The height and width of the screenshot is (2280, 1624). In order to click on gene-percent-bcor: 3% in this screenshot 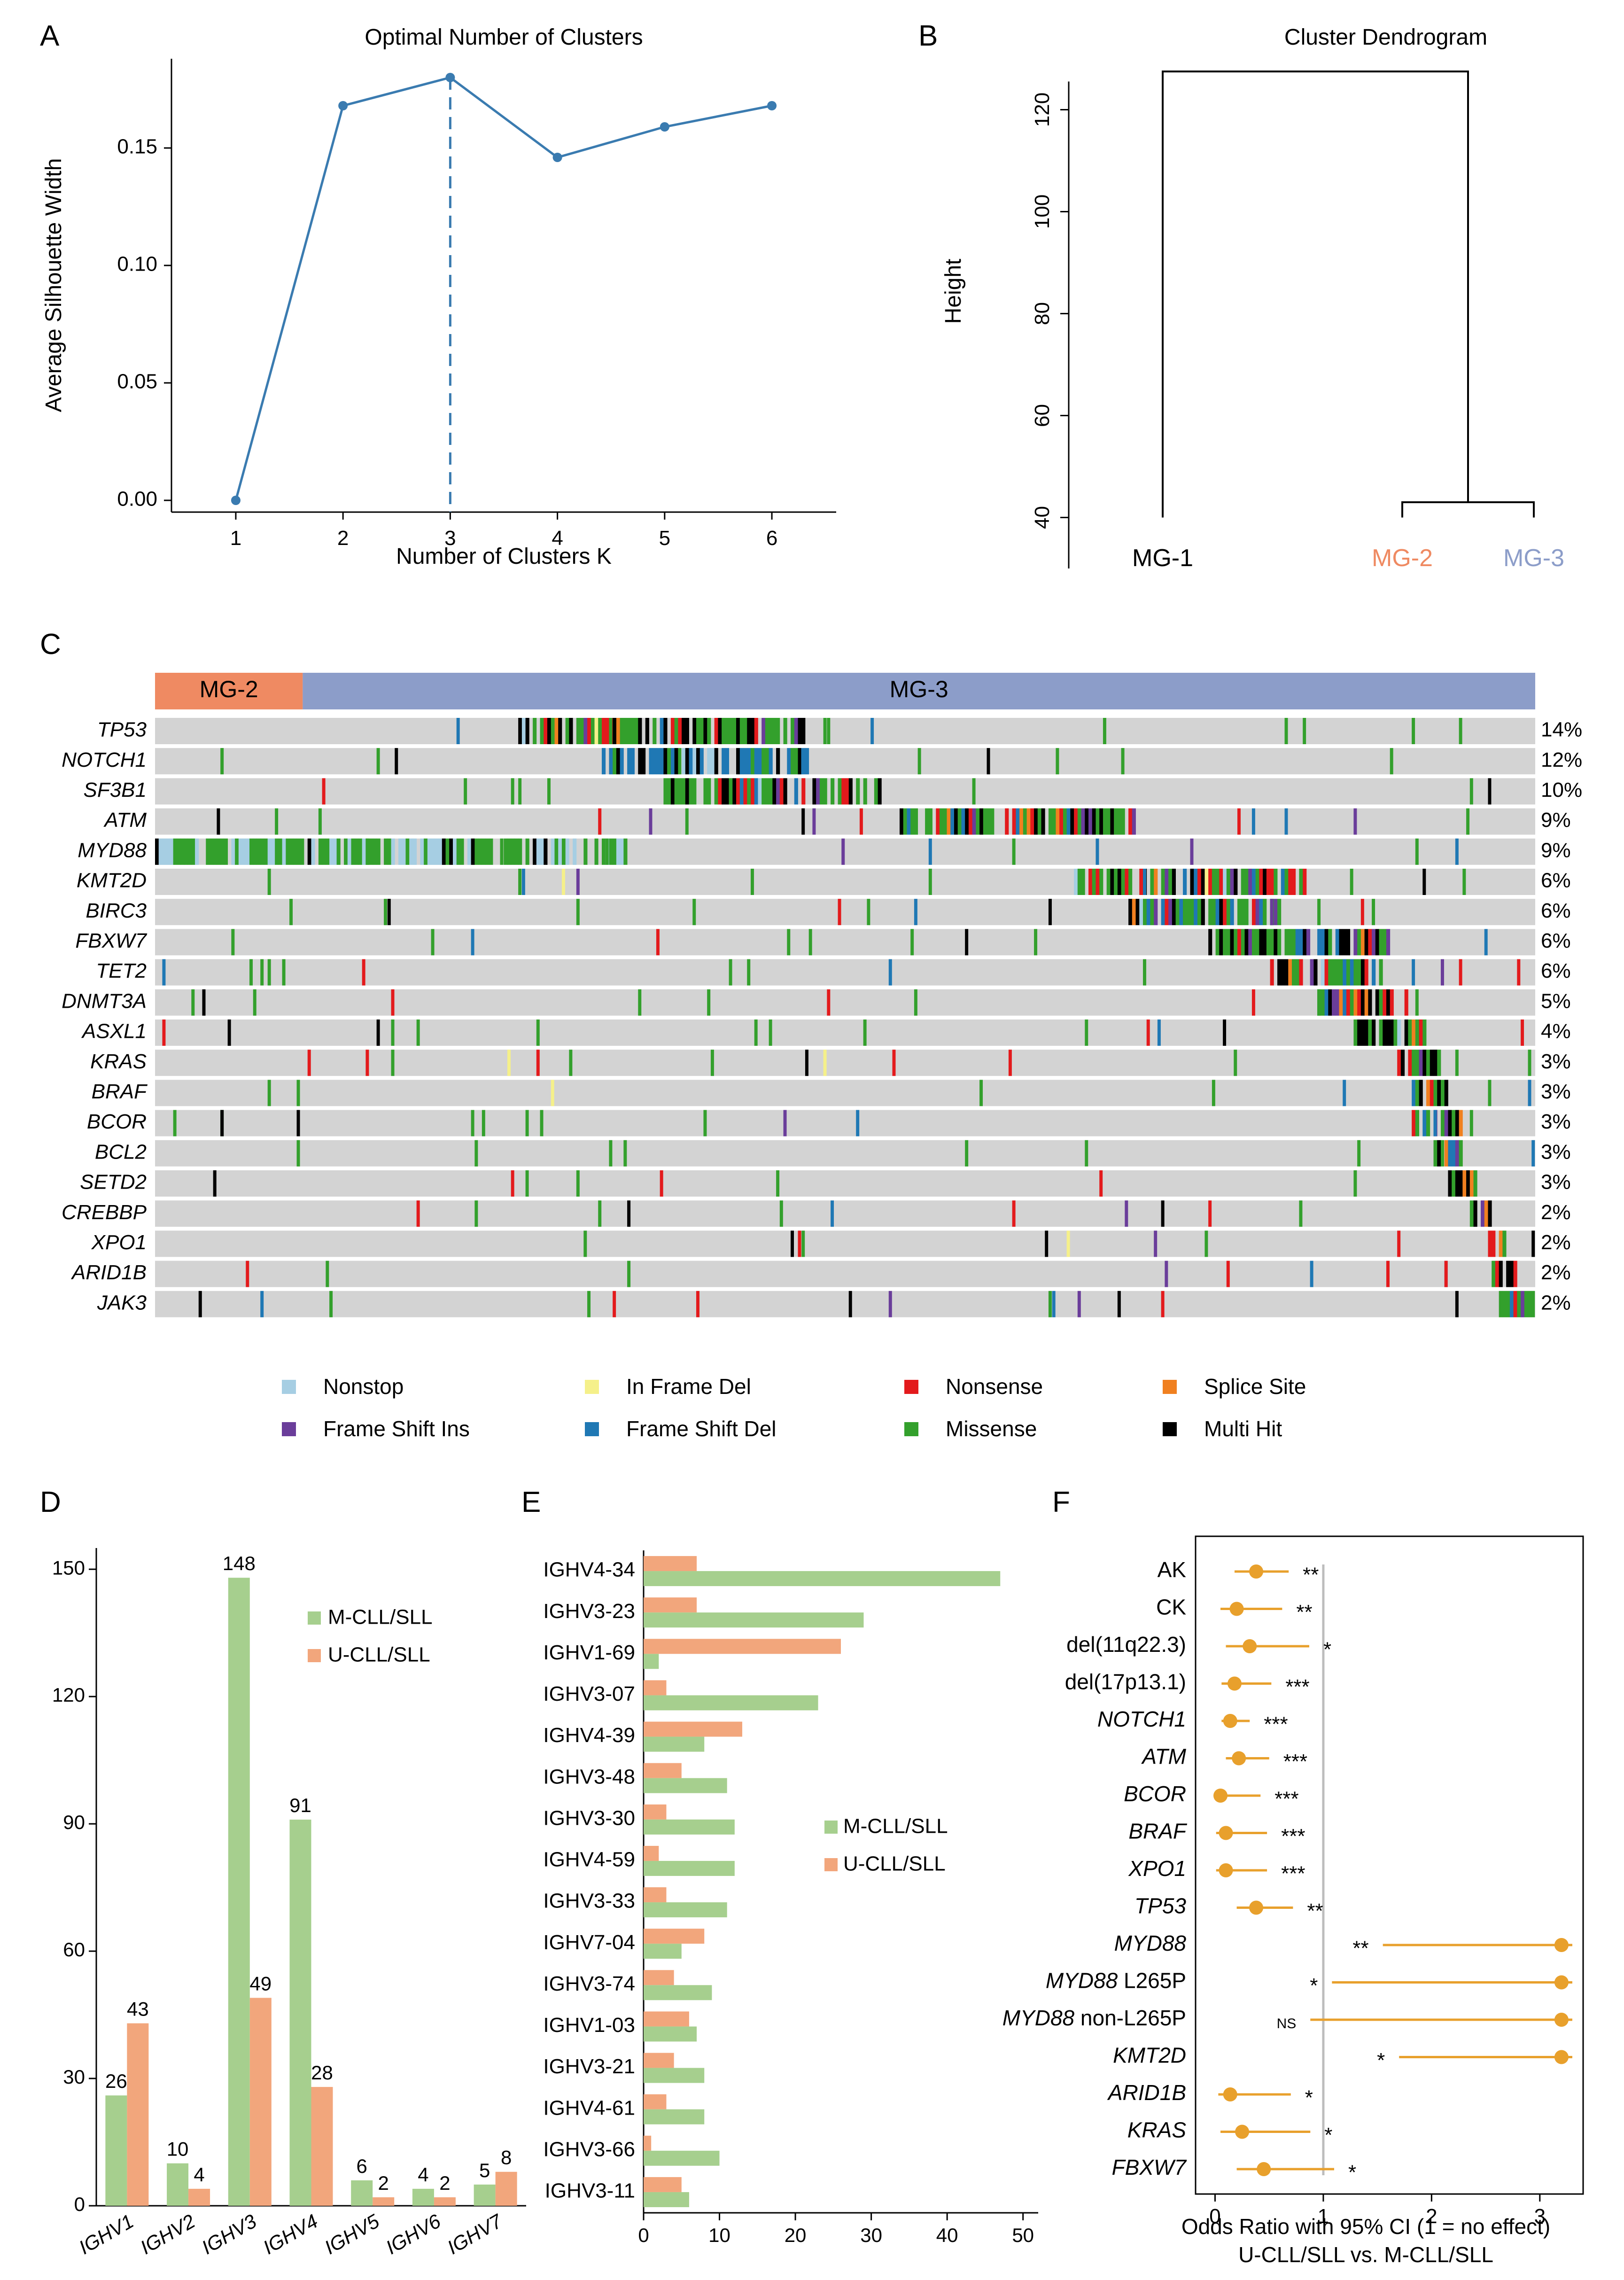, I will do `click(1556, 1121)`.